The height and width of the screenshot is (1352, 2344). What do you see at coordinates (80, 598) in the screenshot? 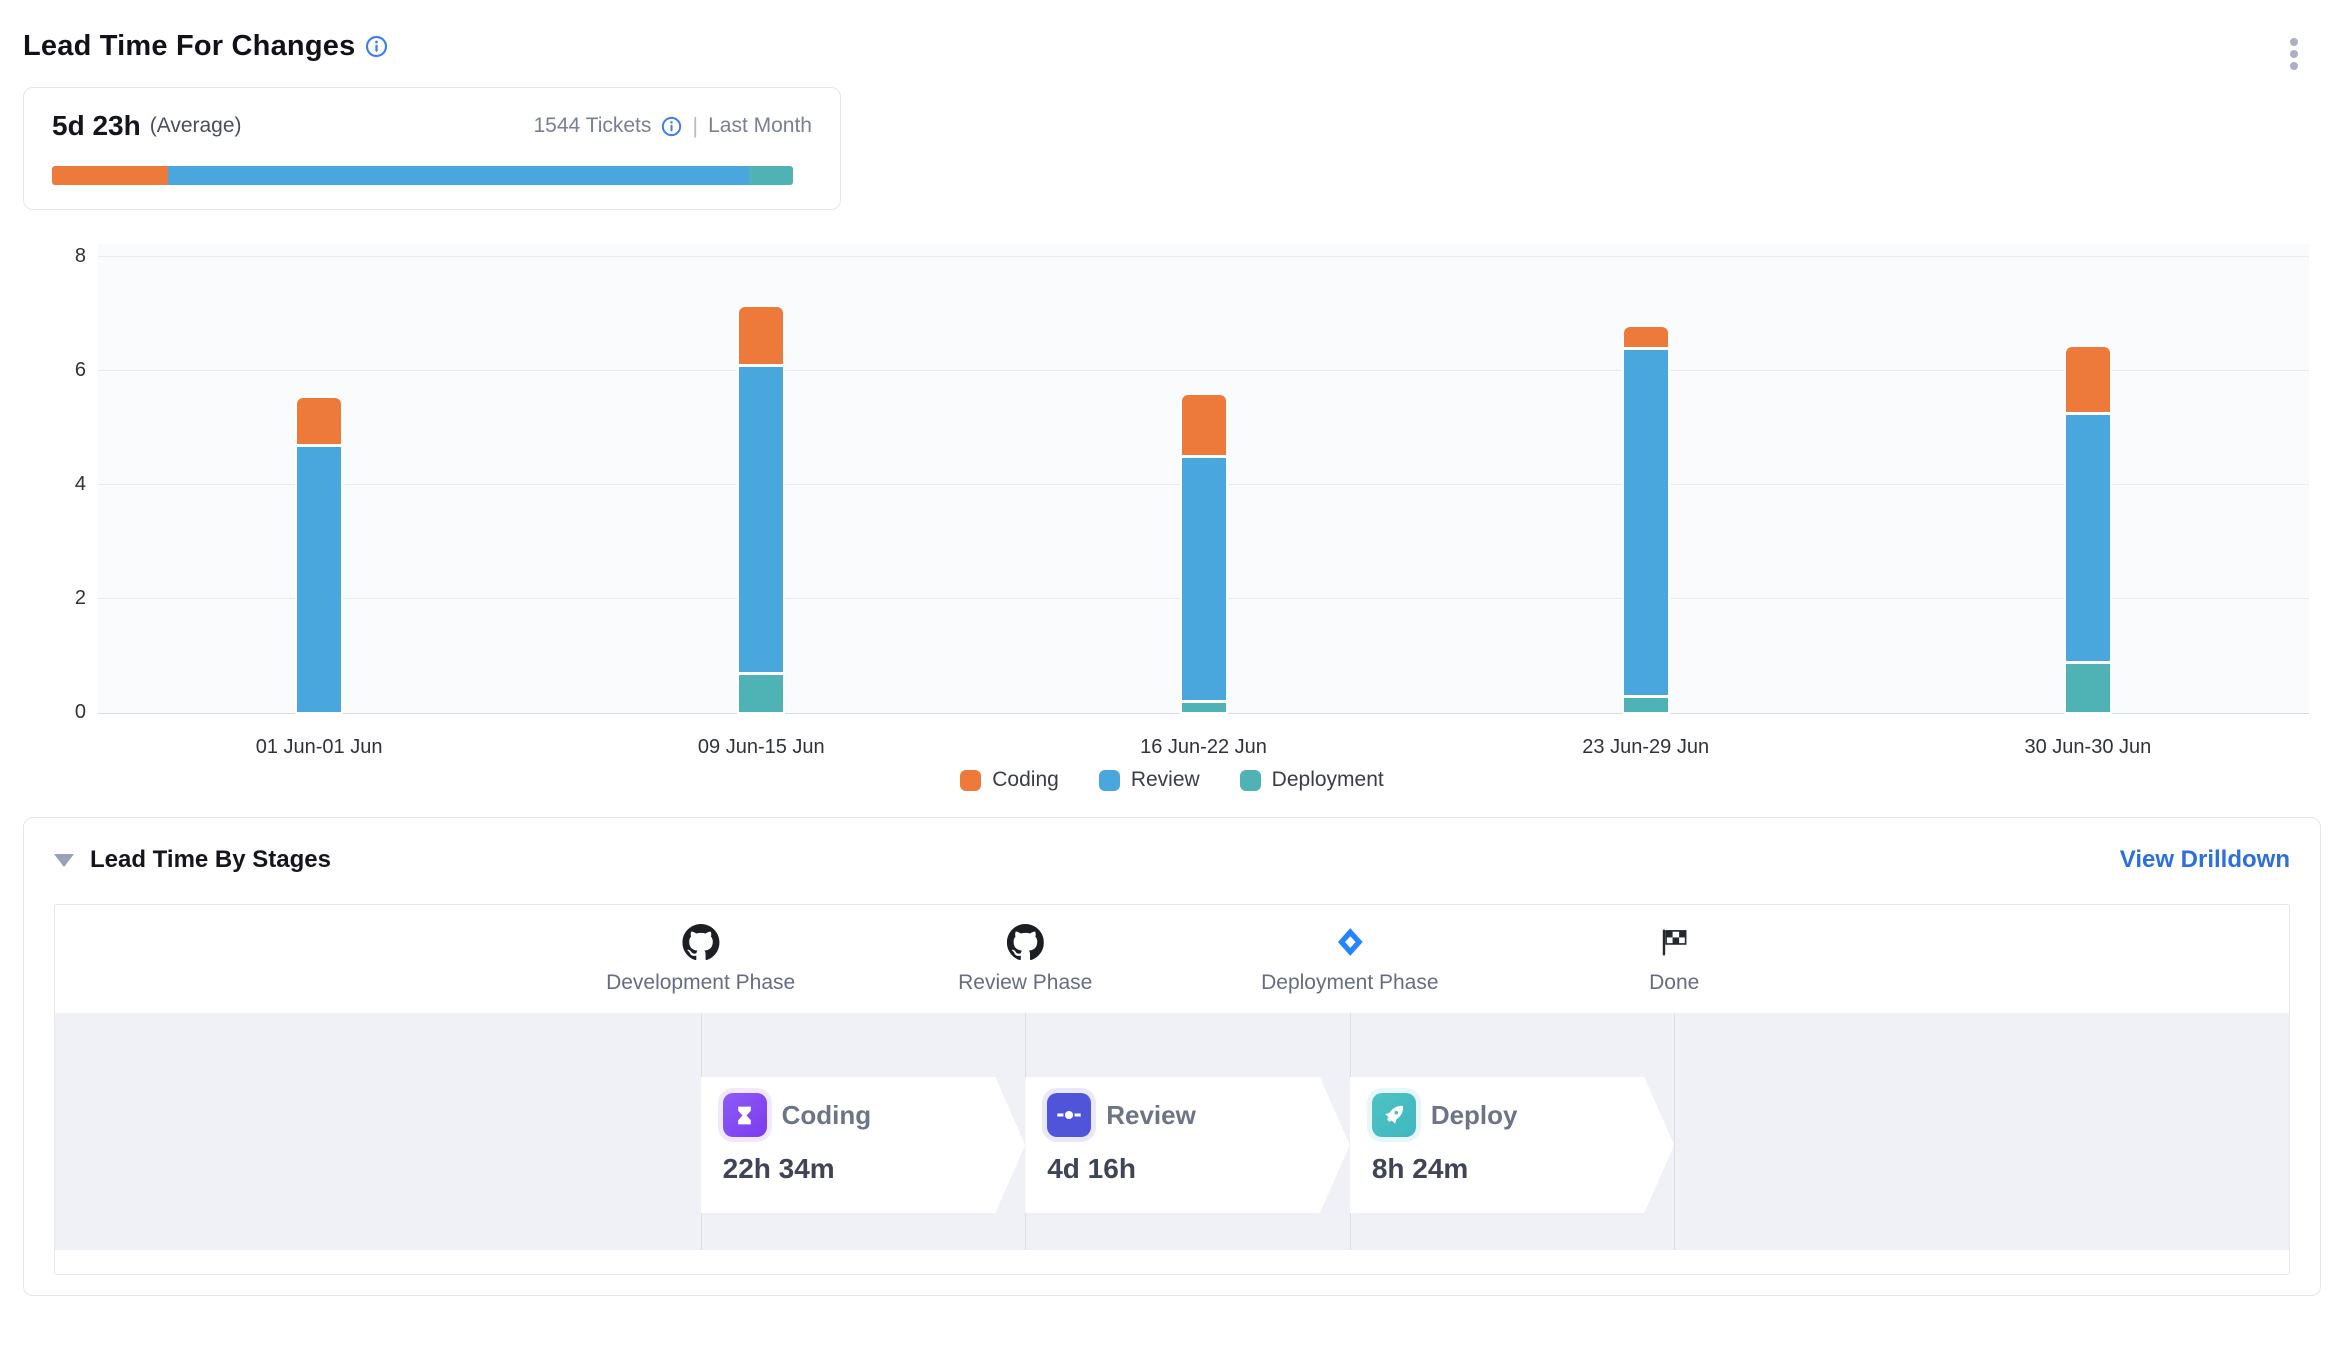
I see `y-tick-2: 2` at bounding box center [80, 598].